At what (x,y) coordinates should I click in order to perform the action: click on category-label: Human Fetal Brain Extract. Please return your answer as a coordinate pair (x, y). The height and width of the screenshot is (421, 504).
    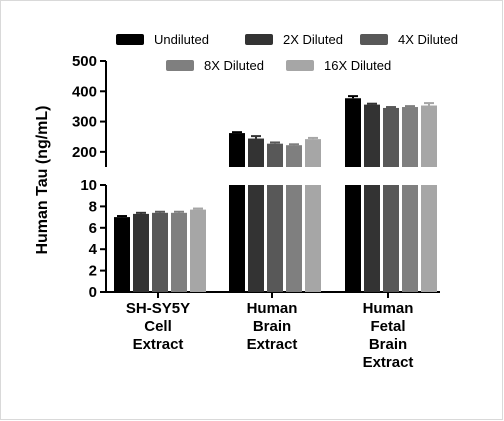
    Looking at the image, I should click on (388, 335).